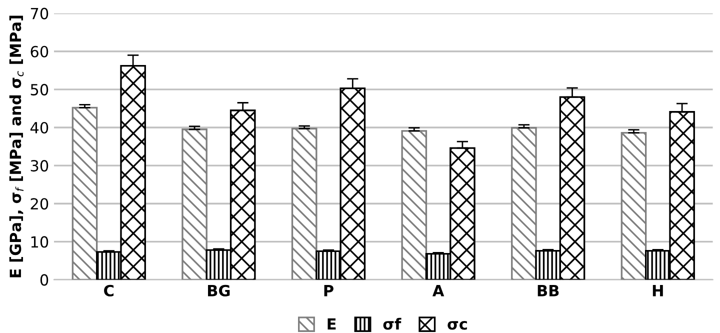 This screenshot has height=333, width=720. Describe the element at coordinates (44, 280) in the screenshot. I see `y-tick-label: 0` at that location.